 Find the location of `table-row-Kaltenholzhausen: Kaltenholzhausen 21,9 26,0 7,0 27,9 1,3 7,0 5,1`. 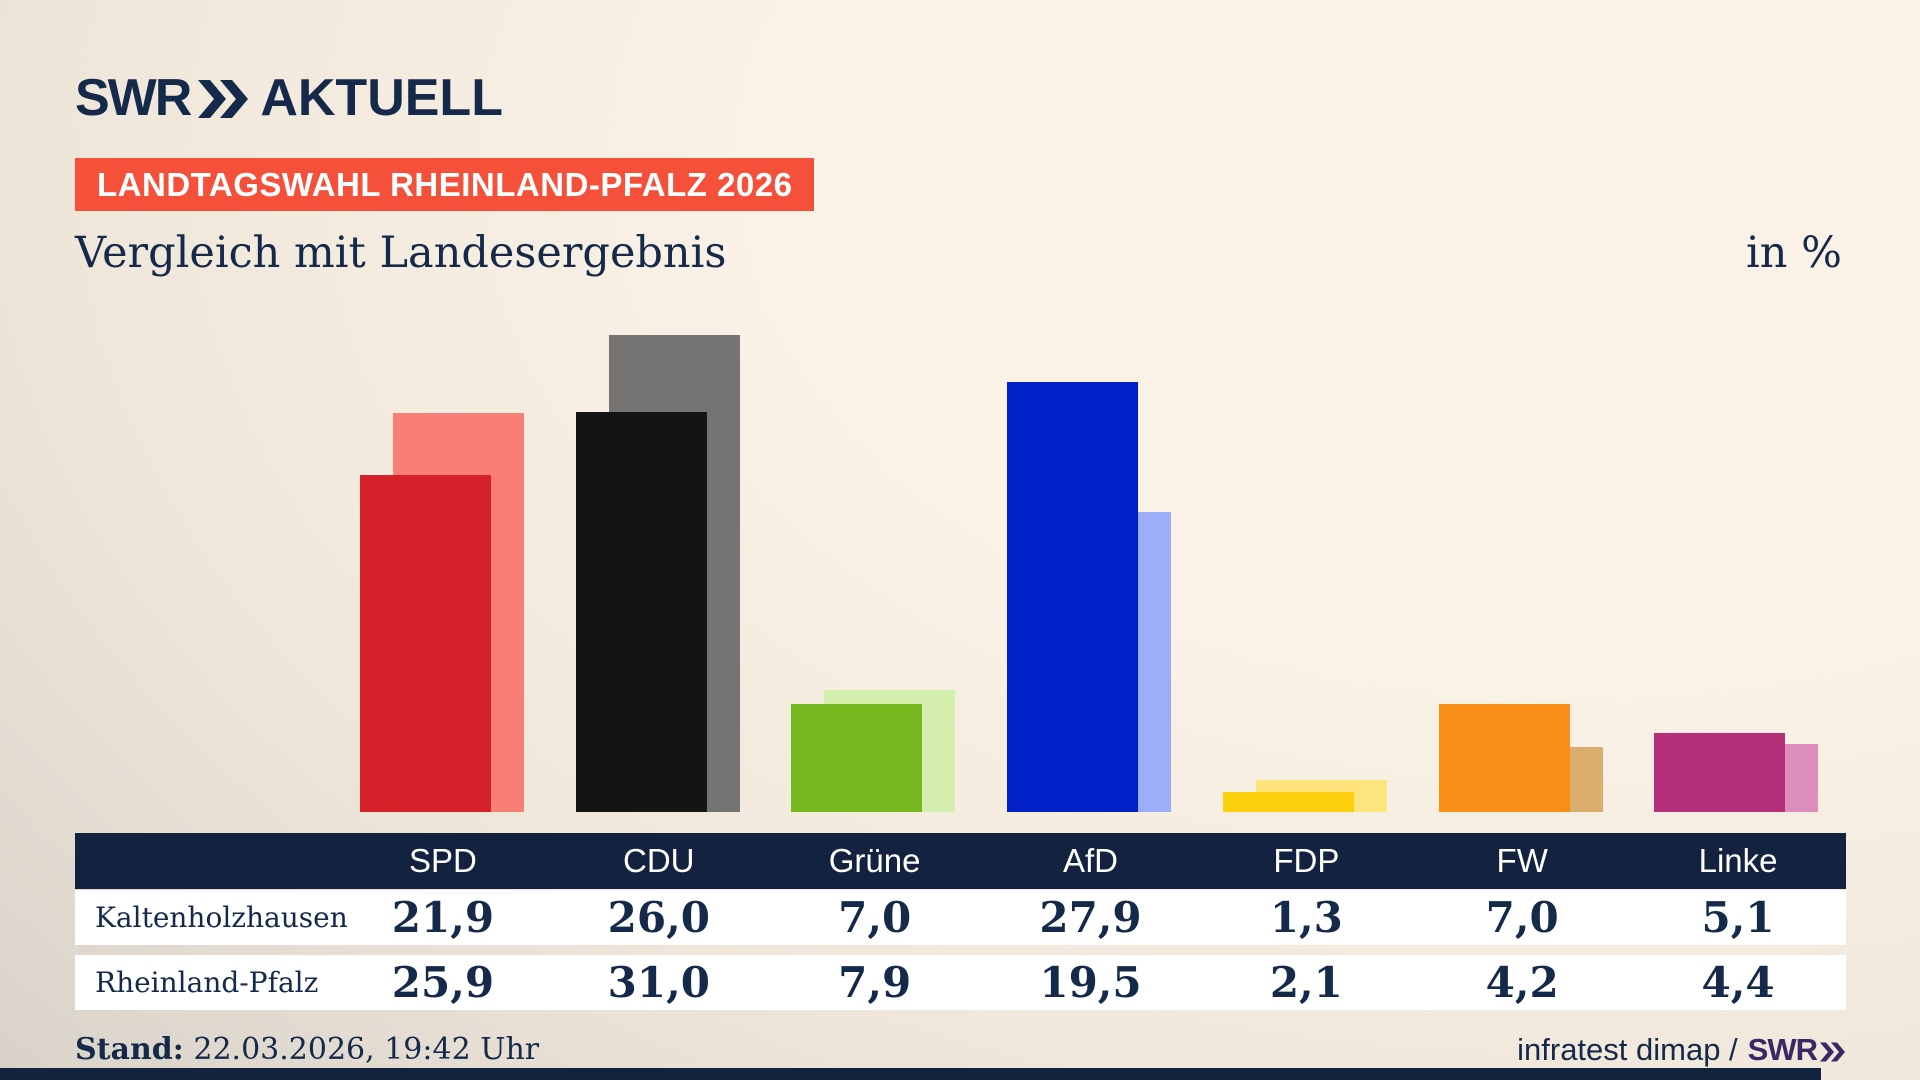

table-row-Kaltenholzhausen: Kaltenholzhausen 21,9 26,0 7,0 27,9 1,3 7,0 5,1 is located at coordinates (960, 917).